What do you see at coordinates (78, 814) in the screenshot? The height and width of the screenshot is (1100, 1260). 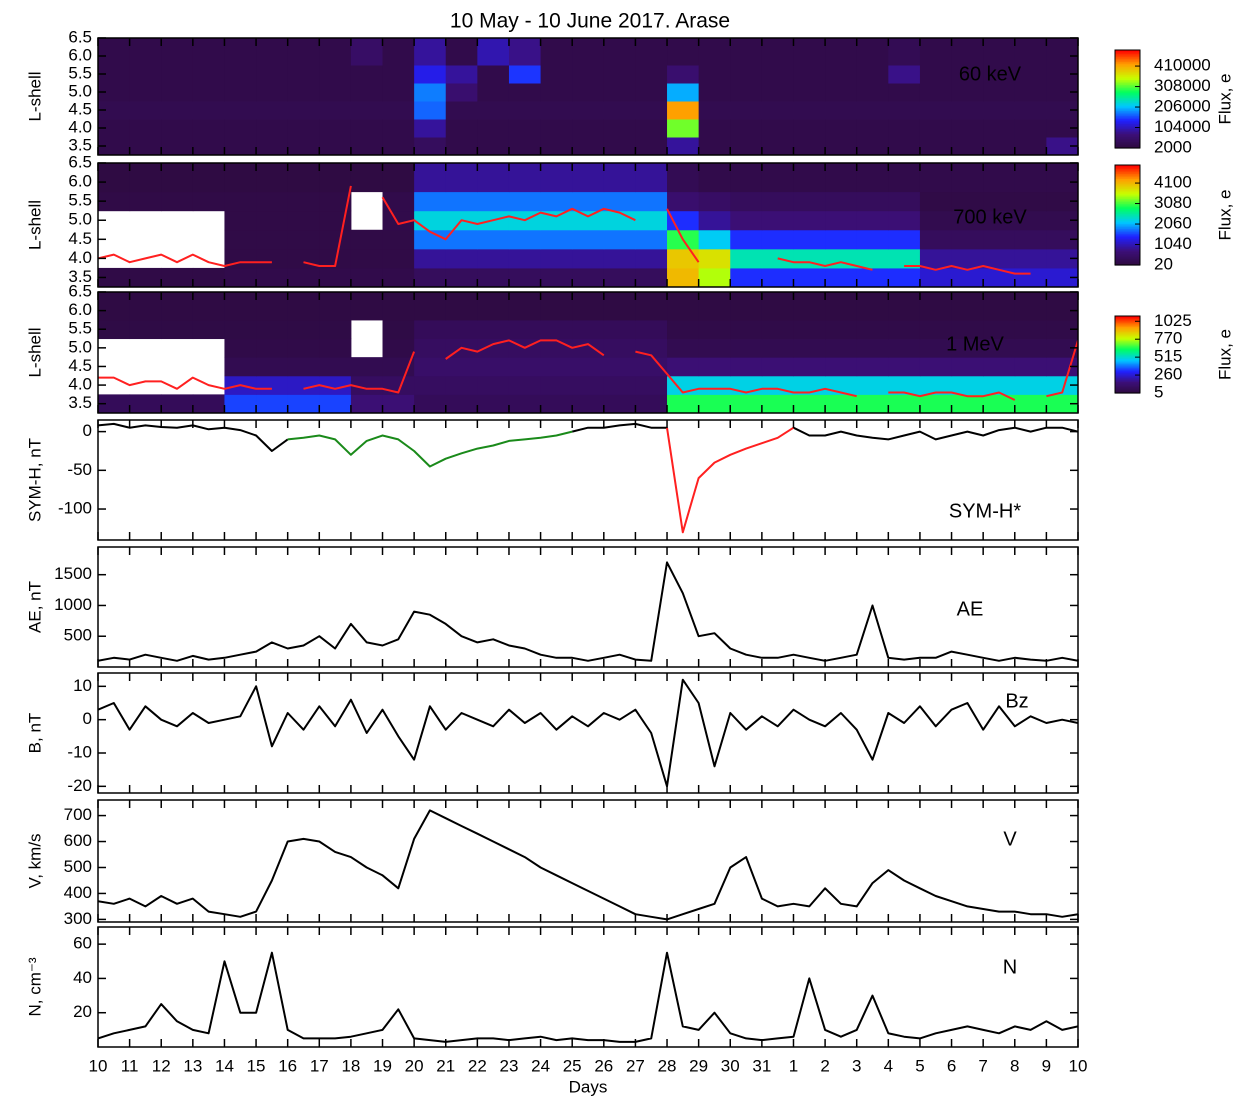 I see `y-tick-label: 700` at bounding box center [78, 814].